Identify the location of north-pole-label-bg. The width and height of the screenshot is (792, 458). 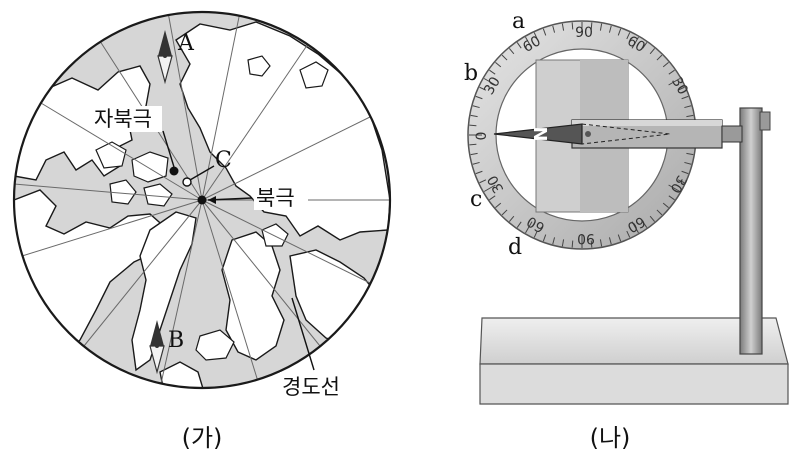
(281, 197).